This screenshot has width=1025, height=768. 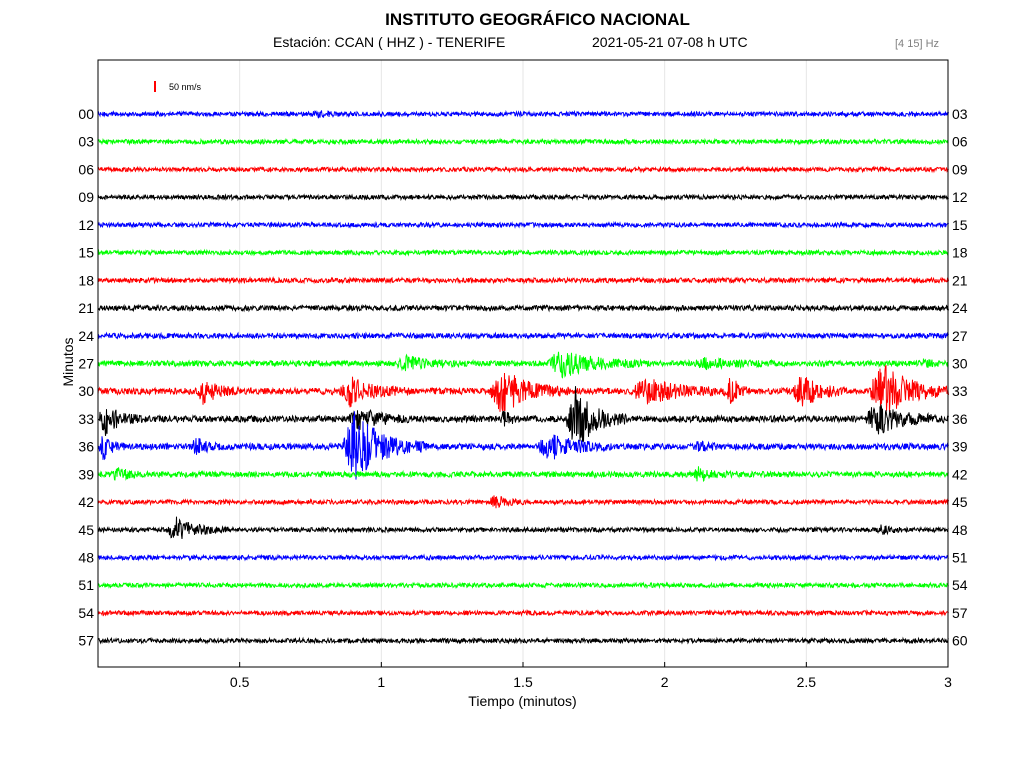 What do you see at coordinates (960, 447) in the screenshot?
I see `row-label-right: 39` at bounding box center [960, 447].